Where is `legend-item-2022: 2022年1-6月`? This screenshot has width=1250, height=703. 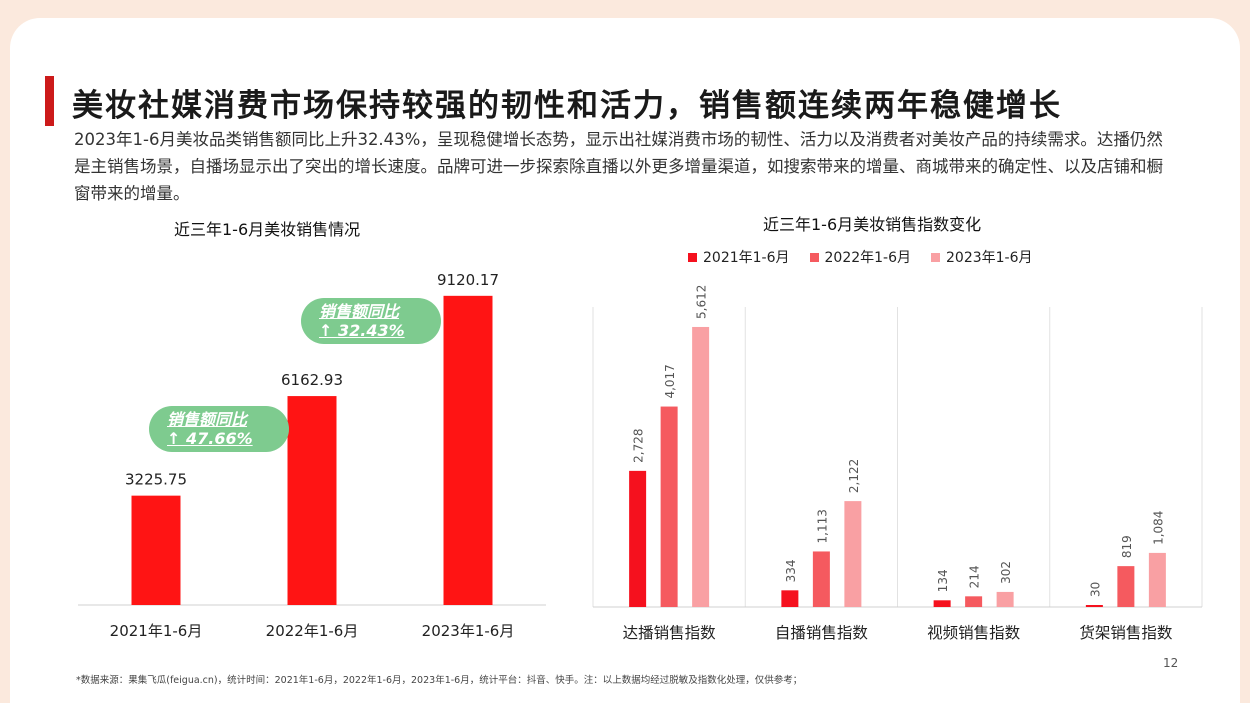 legend-item-2022: 2022年1-6月 is located at coordinates (860, 257).